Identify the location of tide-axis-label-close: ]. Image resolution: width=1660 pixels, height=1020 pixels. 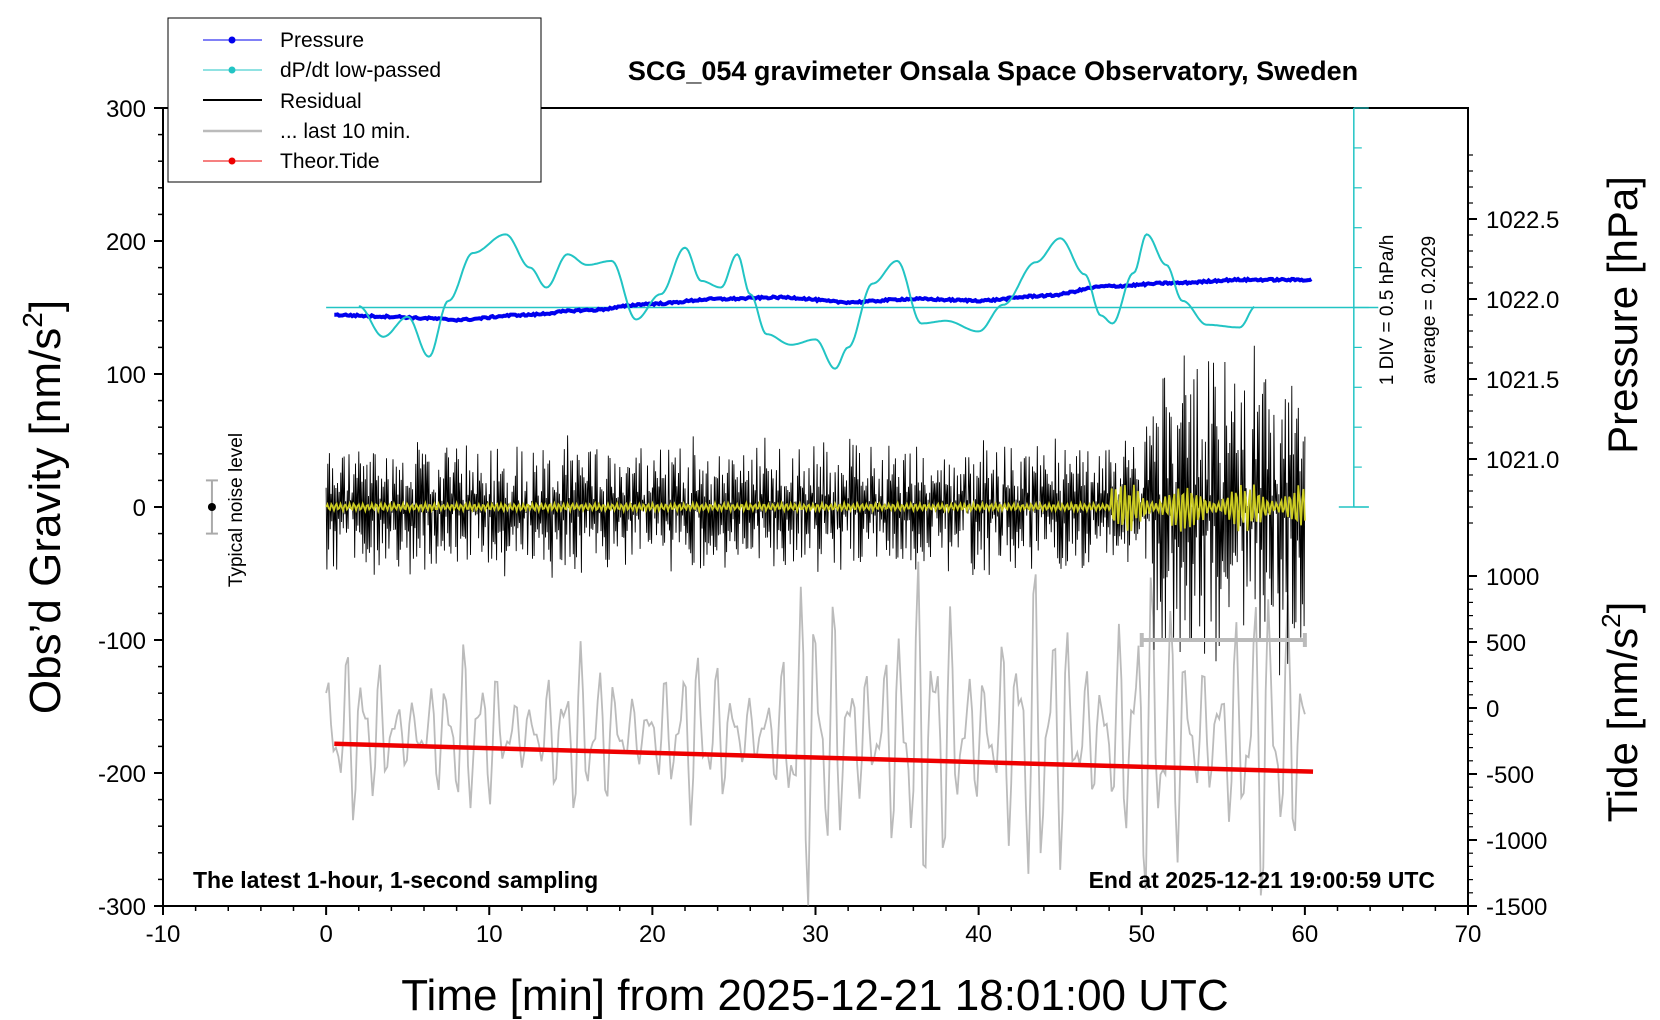
(1622, 608).